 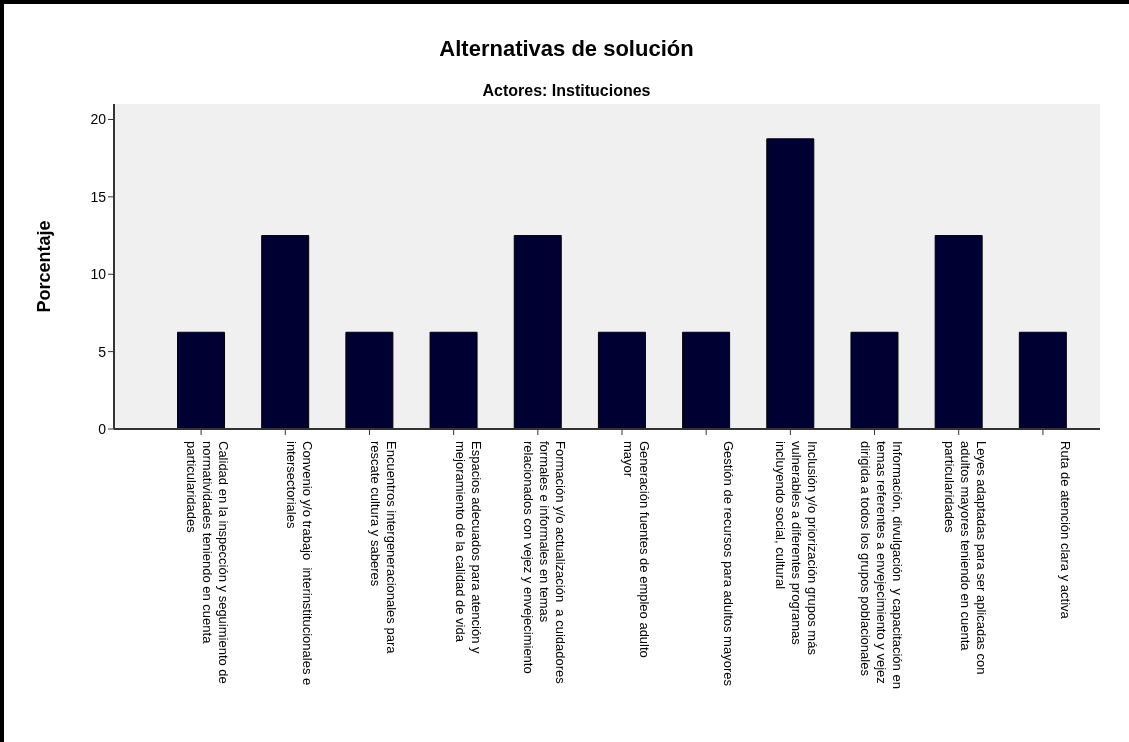 What do you see at coordinates (729, 564) in the screenshot?
I see `x-tick-label: Gestión de recursos para adultos mayores` at bounding box center [729, 564].